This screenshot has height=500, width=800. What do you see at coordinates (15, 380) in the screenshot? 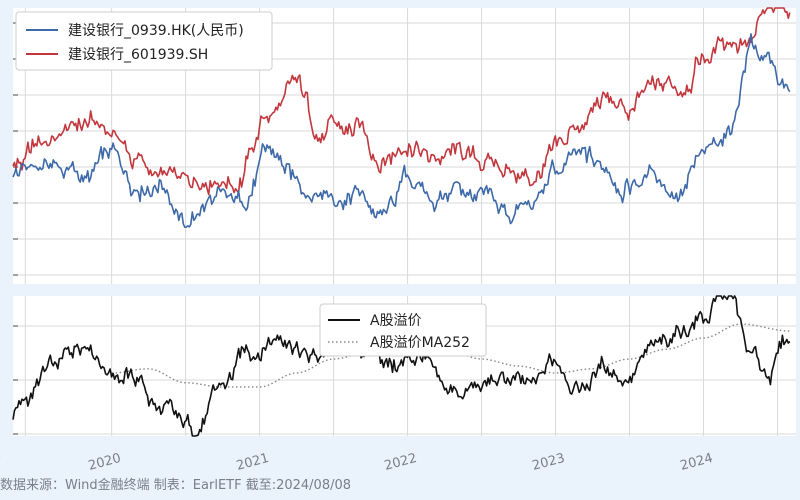
I see `premium-panel-y-ticks` at bounding box center [15, 380].